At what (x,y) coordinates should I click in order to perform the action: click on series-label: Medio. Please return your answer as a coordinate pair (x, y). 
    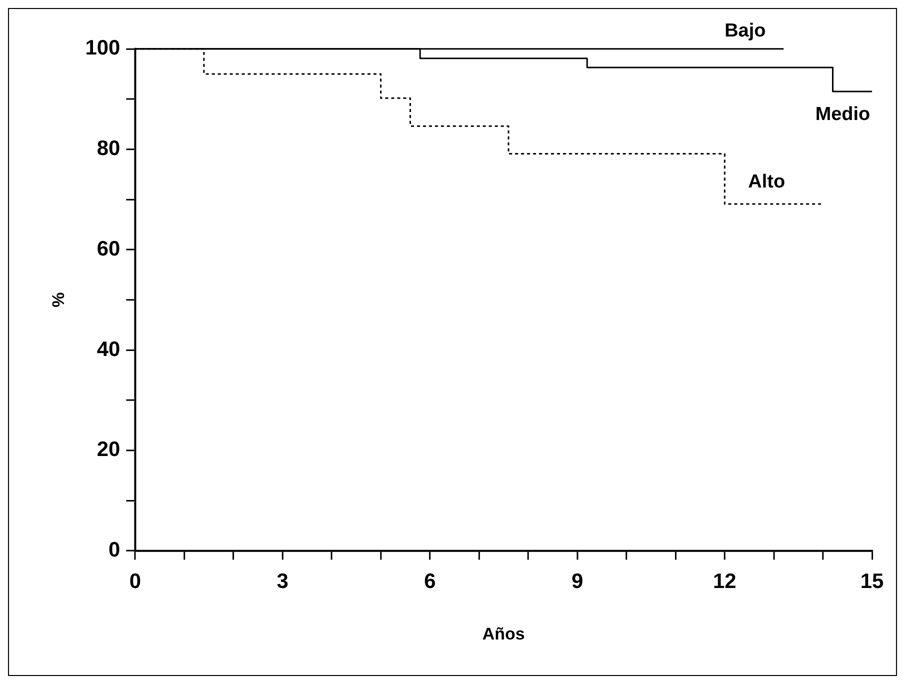
    Looking at the image, I should click on (842, 115).